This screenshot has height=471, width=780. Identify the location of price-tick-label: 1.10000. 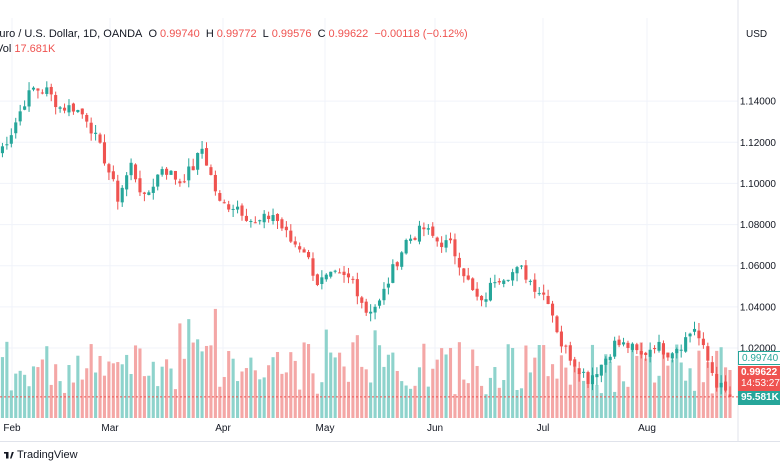
(758, 184).